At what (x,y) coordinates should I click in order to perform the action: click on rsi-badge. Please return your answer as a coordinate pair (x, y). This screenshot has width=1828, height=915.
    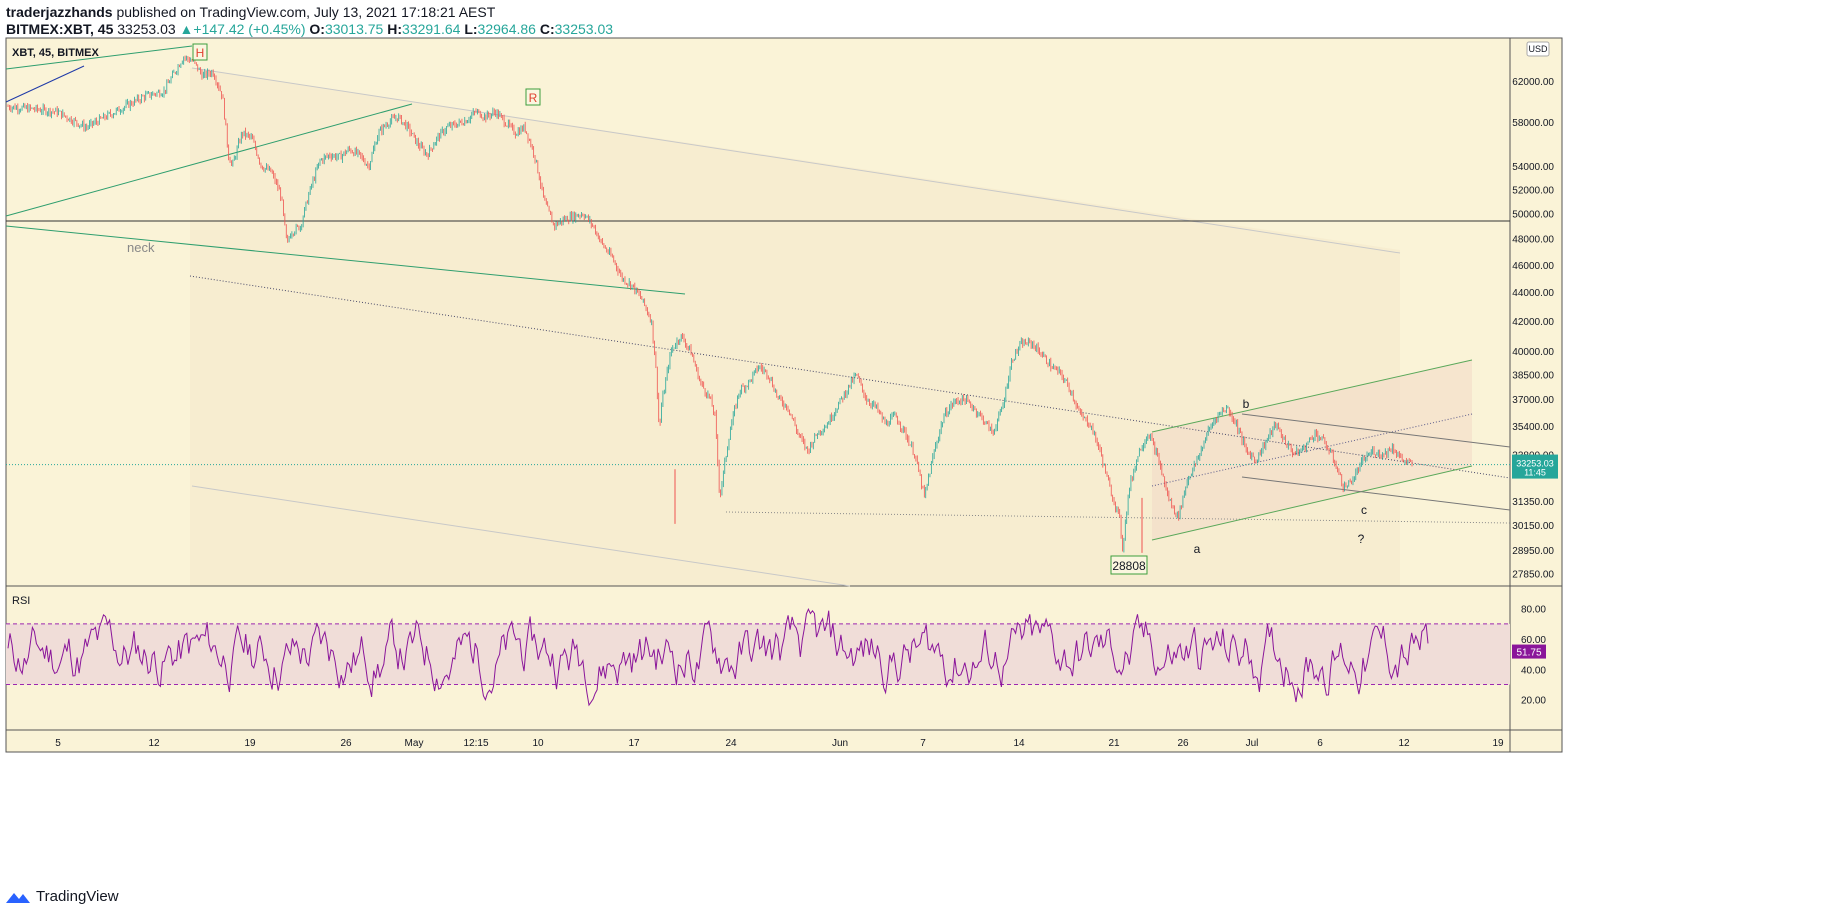
    Looking at the image, I should click on (1529, 651).